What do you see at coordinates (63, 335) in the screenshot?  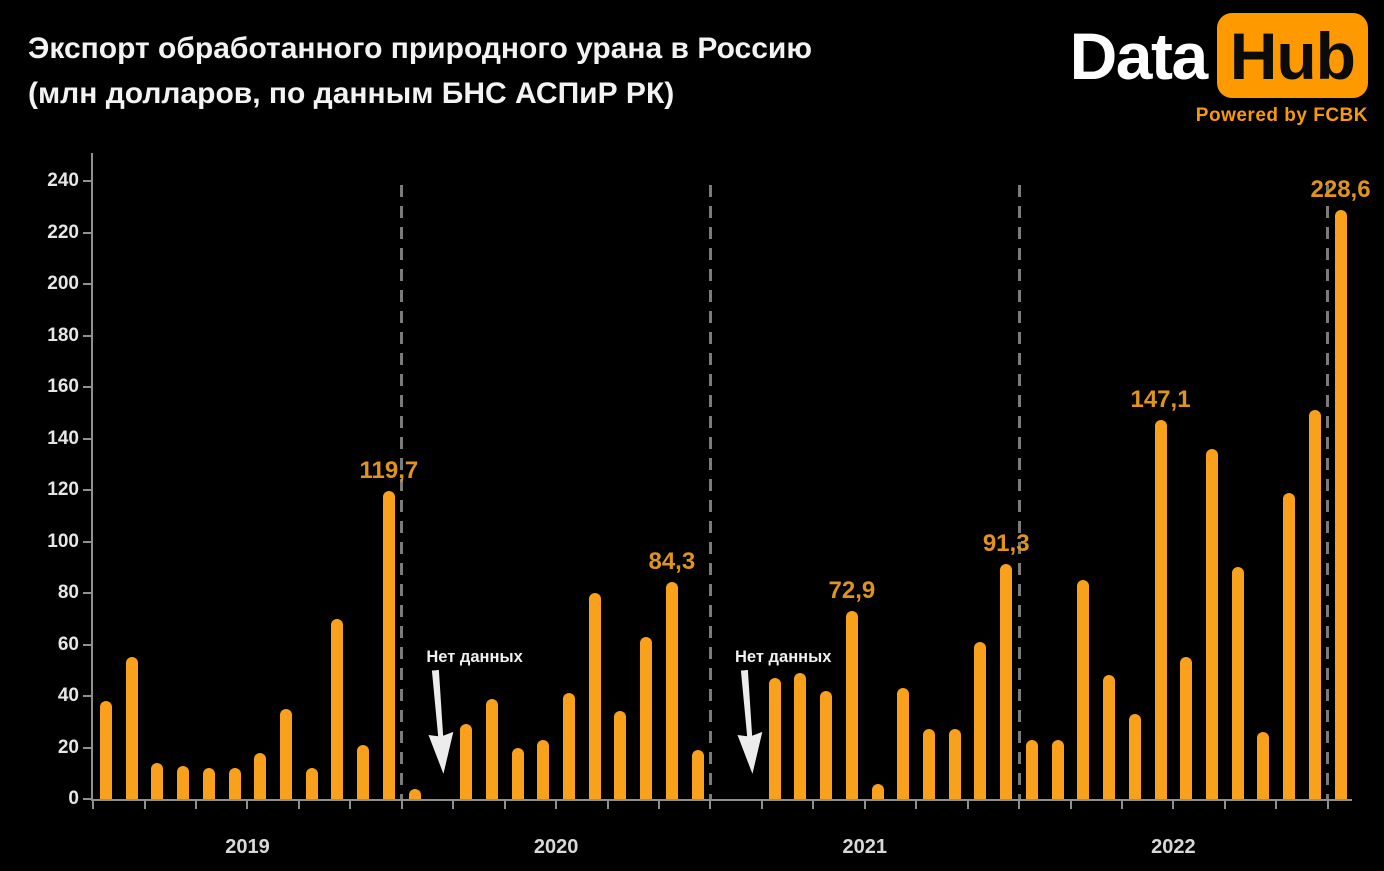 I see `y-axis-tick-label: 180` at bounding box center [63, 335].